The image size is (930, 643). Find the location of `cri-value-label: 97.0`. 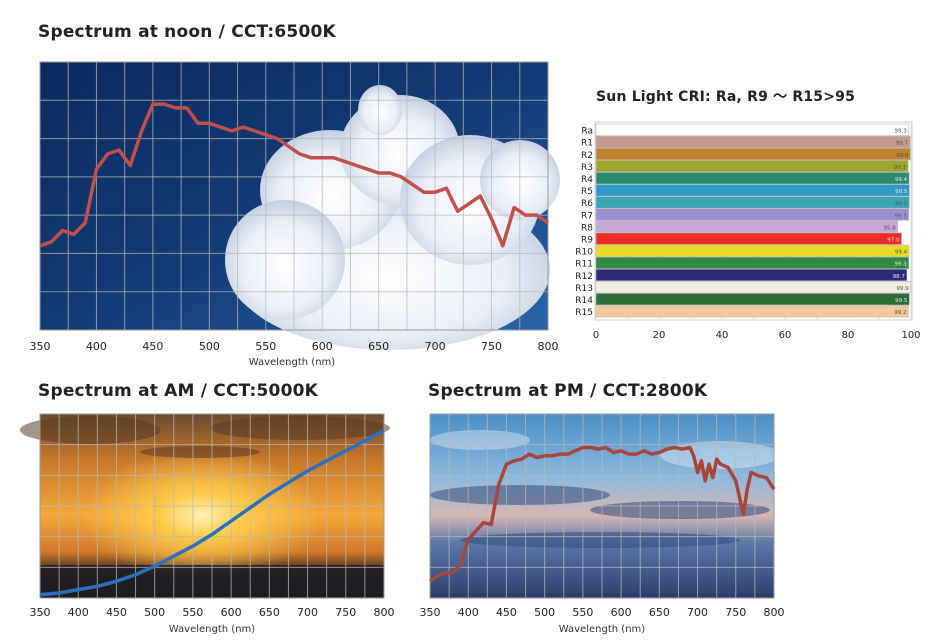

cri-value-label: 97.0 is located at coordinates (893, 241).